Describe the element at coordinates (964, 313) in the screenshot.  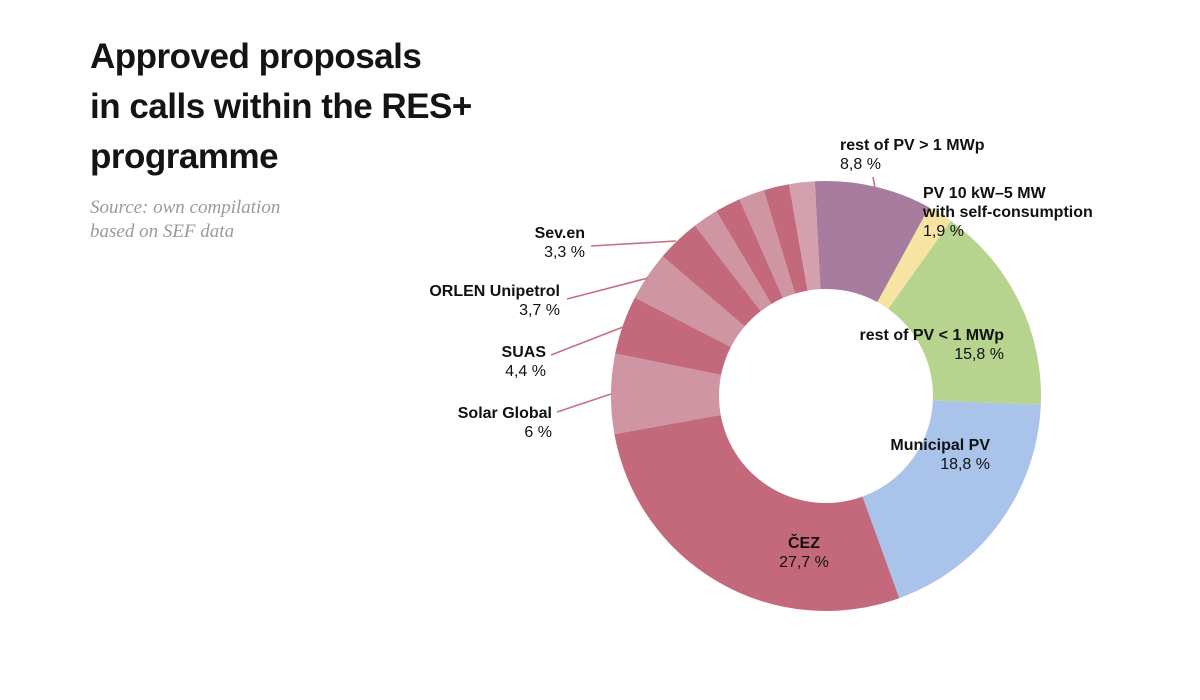
I see `pie-slice-rest_lt1` at that location.